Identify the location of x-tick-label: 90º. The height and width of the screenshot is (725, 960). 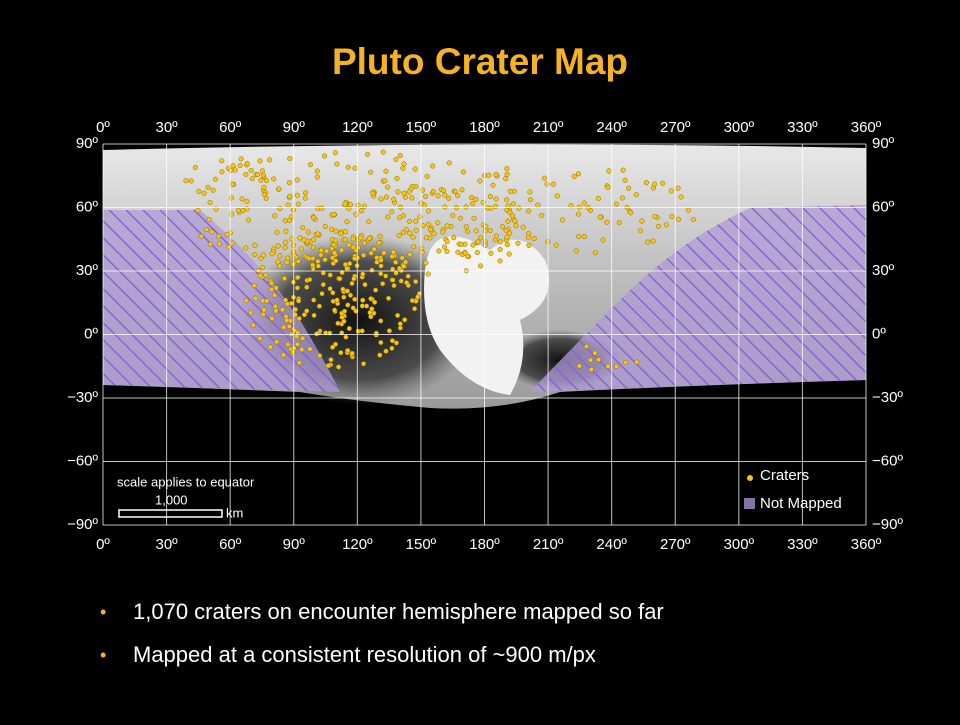
(294, 127).